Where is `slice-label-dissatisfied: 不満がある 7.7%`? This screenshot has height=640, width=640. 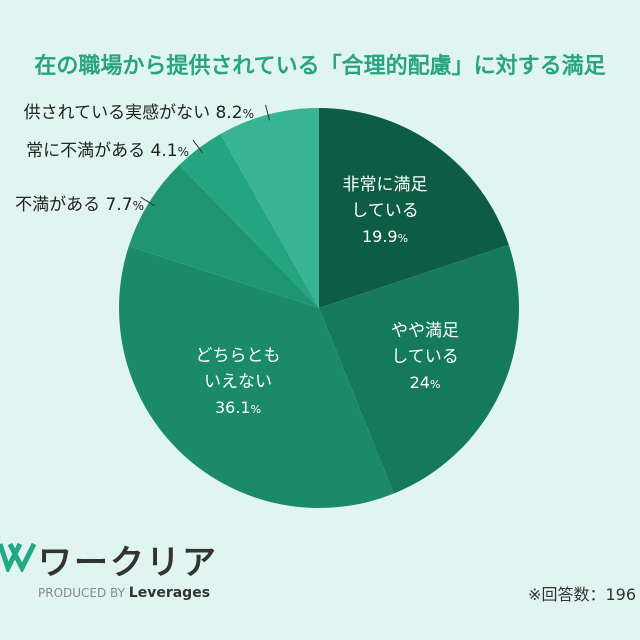 slice-label-dissatisfied: 不満がある 7.7% is located at coordinates (79, 205).